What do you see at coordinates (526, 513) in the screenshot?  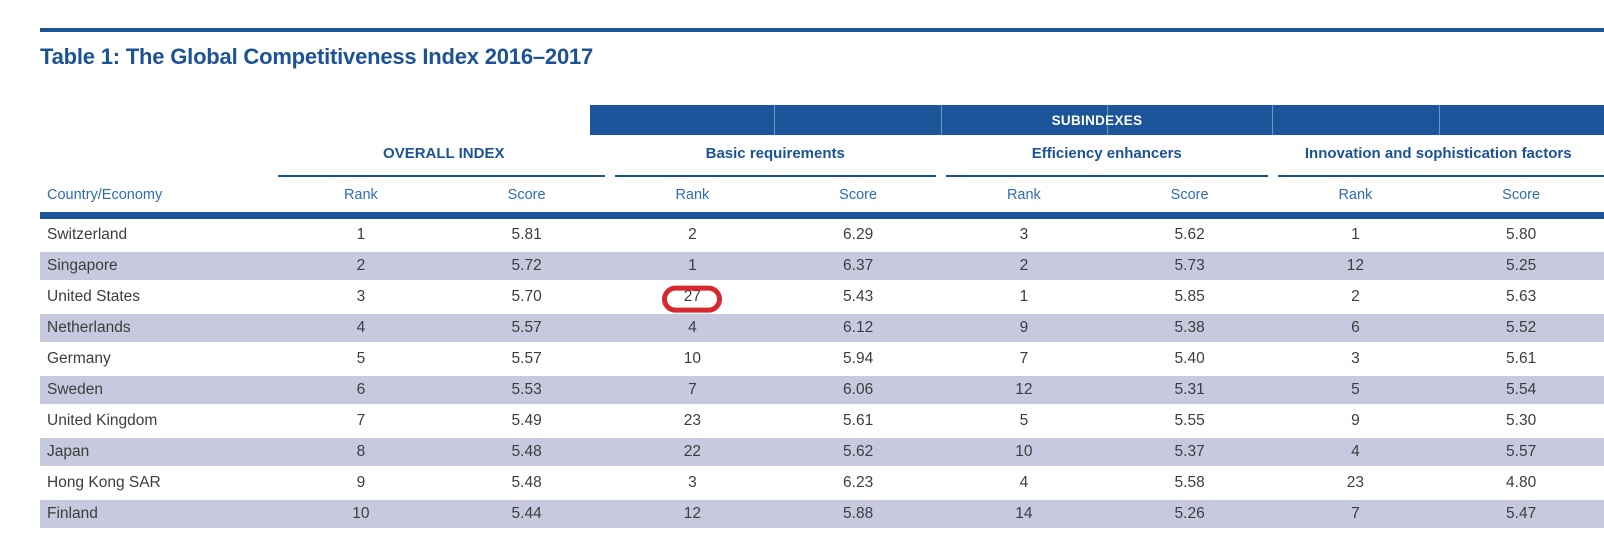 I see `cell-overall-score: 5.44` at bounding box center [526, 513].